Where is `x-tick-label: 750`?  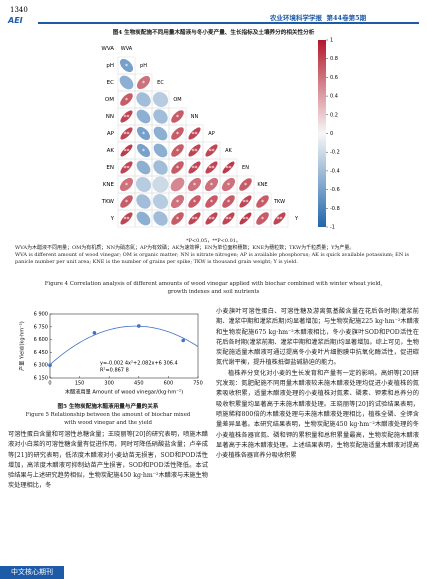
x-tick-label: 750 is located at coordinates (198, 384).